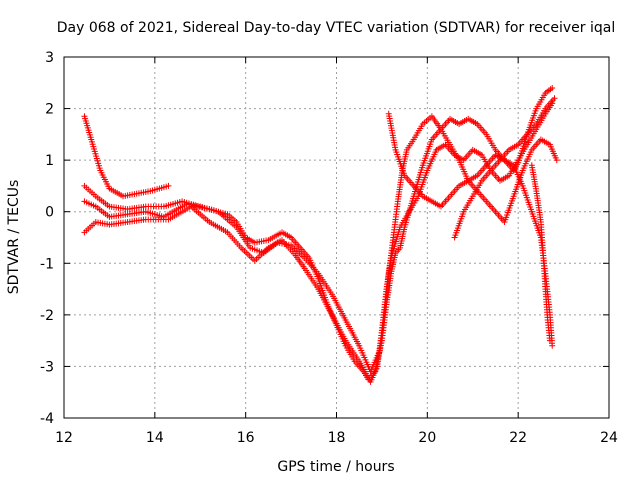 This screenshot has height=480, width=640. Describe the element at coordinates (49, 213) in the screenshot. I see `y-tick-label: 0` at that location.